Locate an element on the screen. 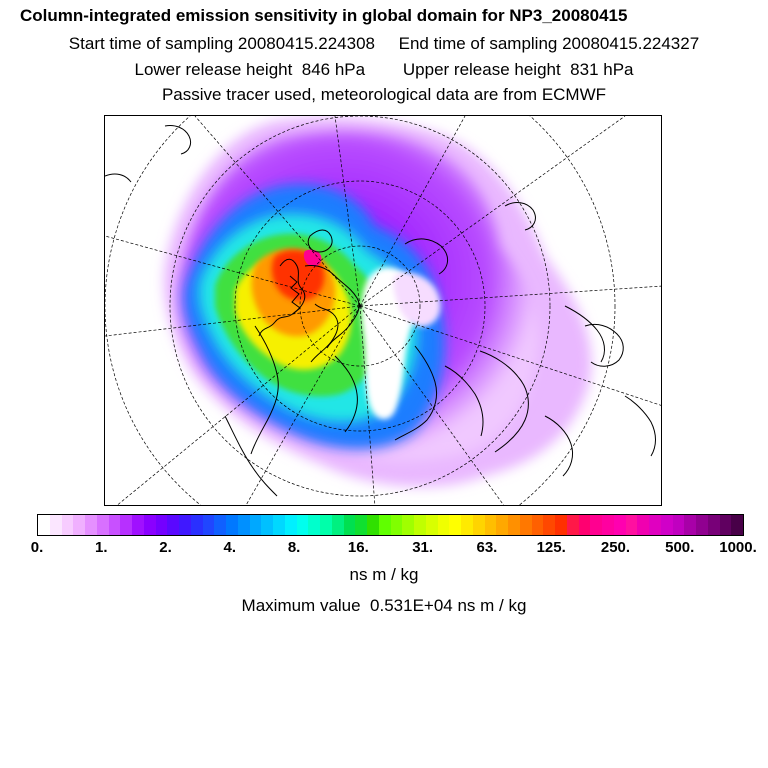 The height and width of the screenshot is (768, 768). colorbar-tick-label: 1. is located at coordinates (101, 547).